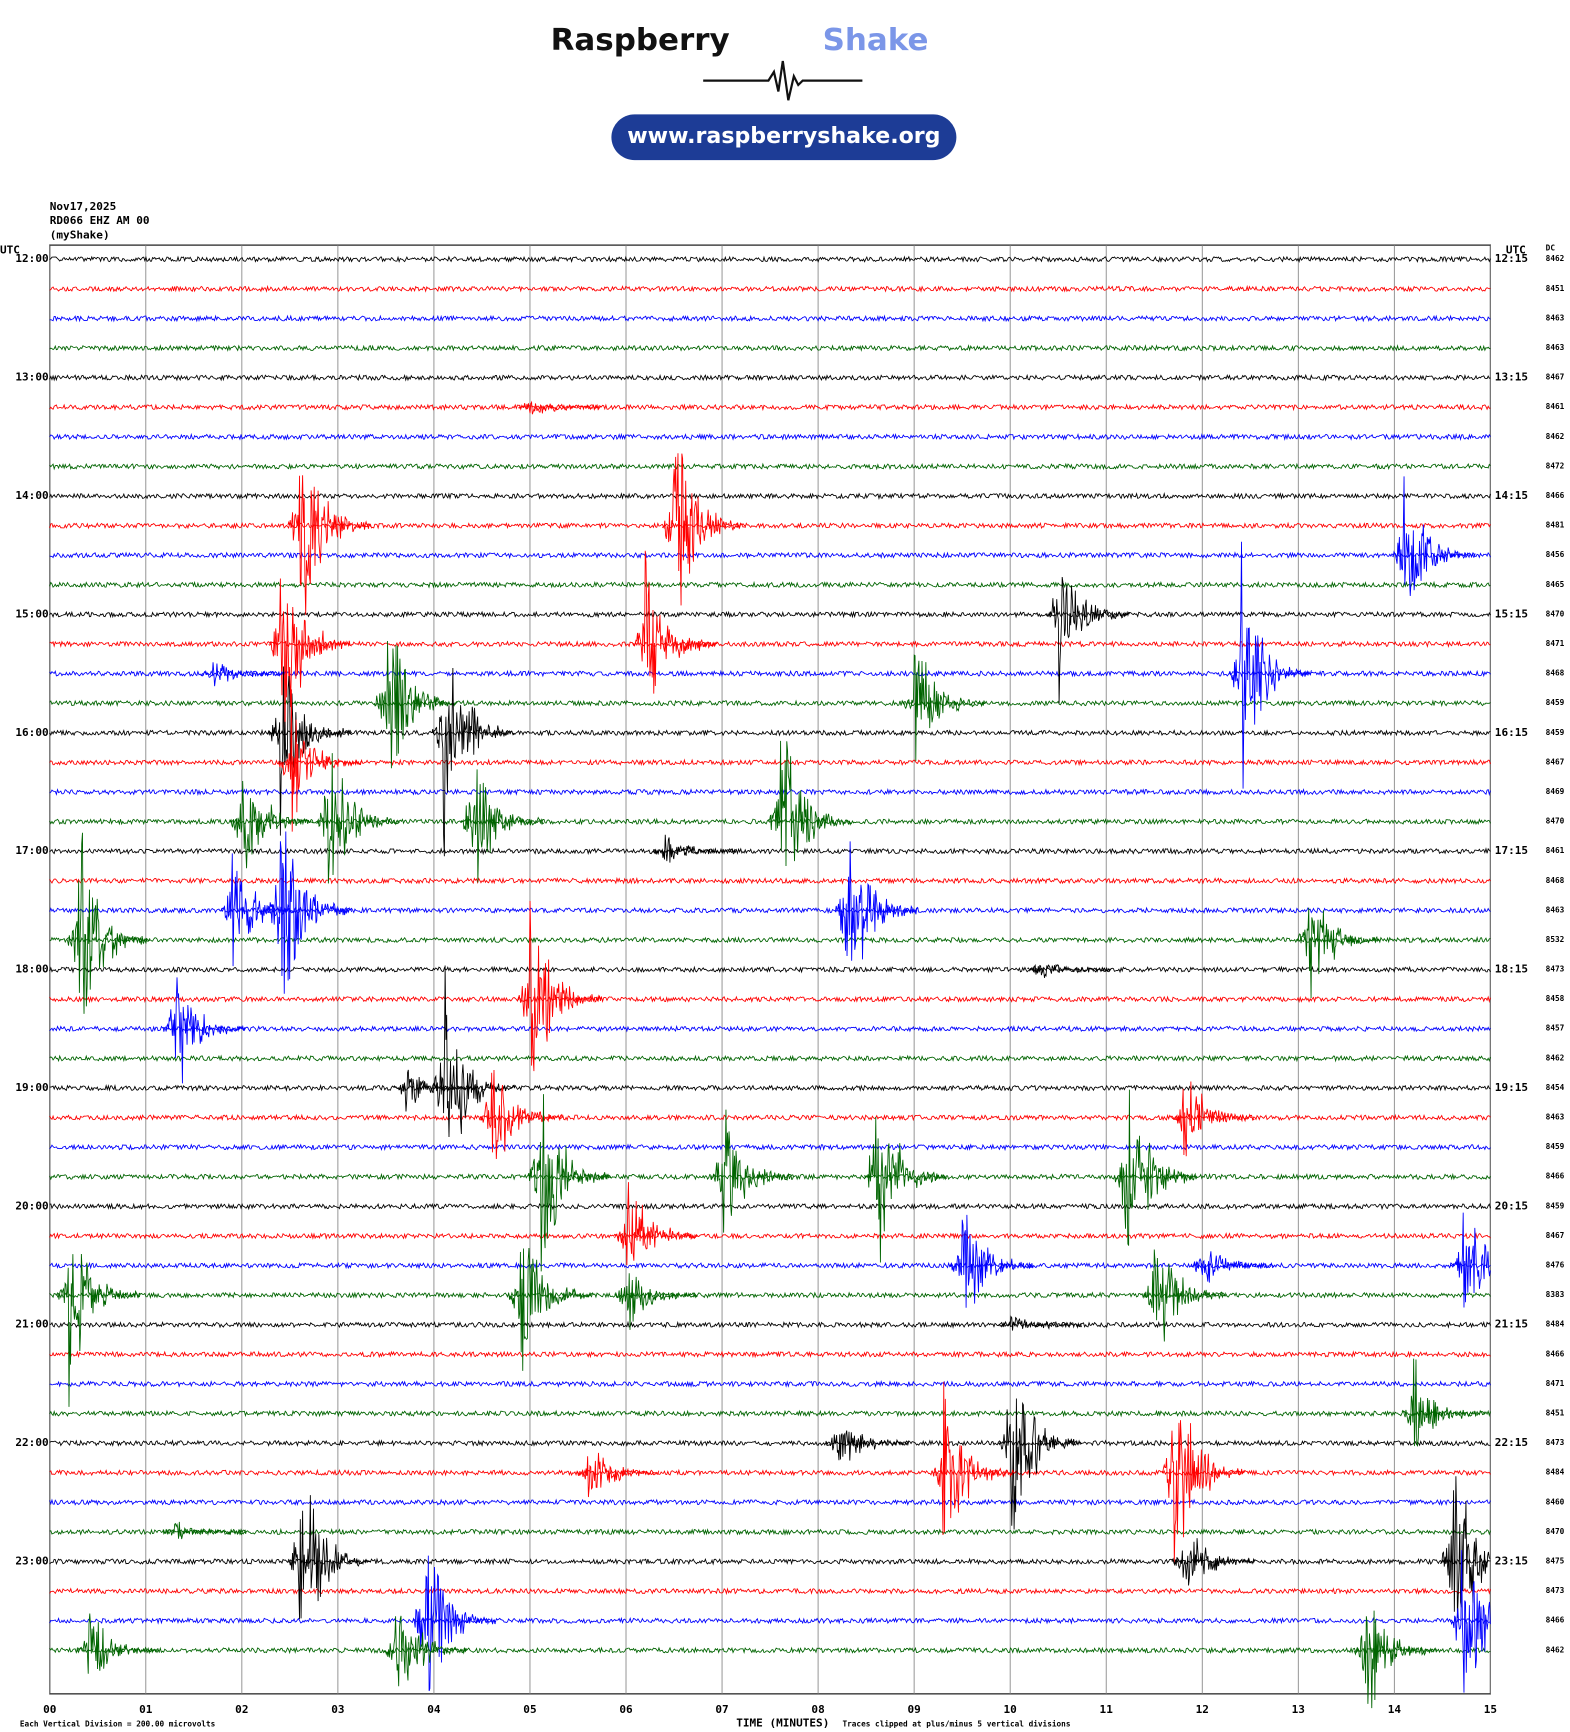 This screenshot has height=1732, width=1570. What do you see at coordinates (1555, 1442) in the screenshot?
I see `dc-value: 8473` at bounding box center [1555, 1442].